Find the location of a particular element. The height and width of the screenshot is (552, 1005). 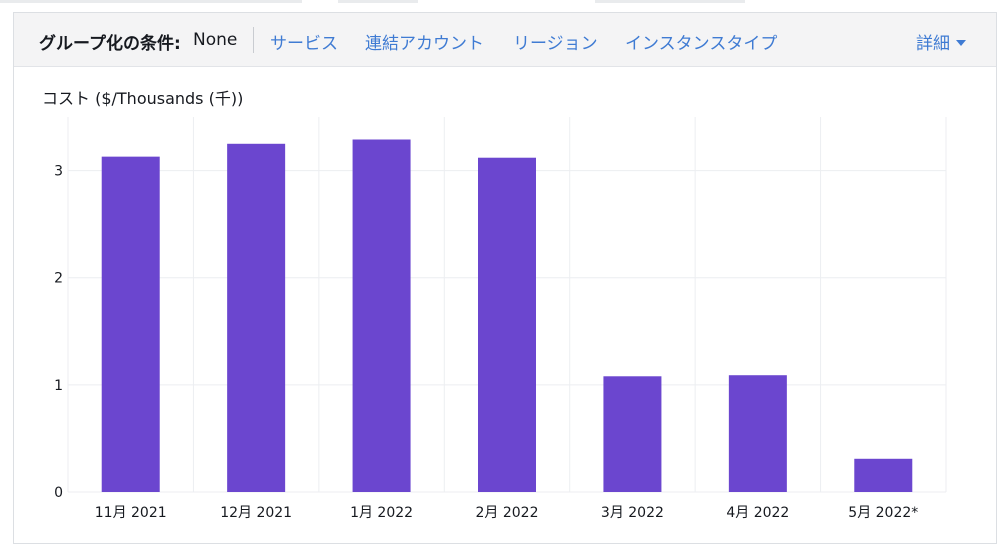

group-by-instance-type-link: インスタンスタイプ is located at coordinates (701, 44).